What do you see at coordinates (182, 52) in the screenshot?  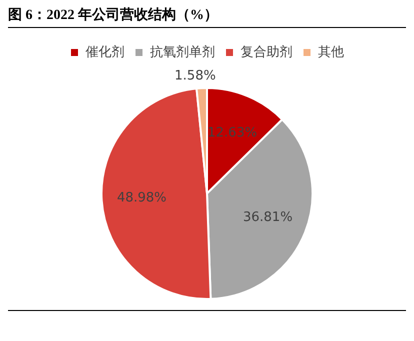 I see `legend-label: 抗氧剂单剂` at bounding box center [182, 52].